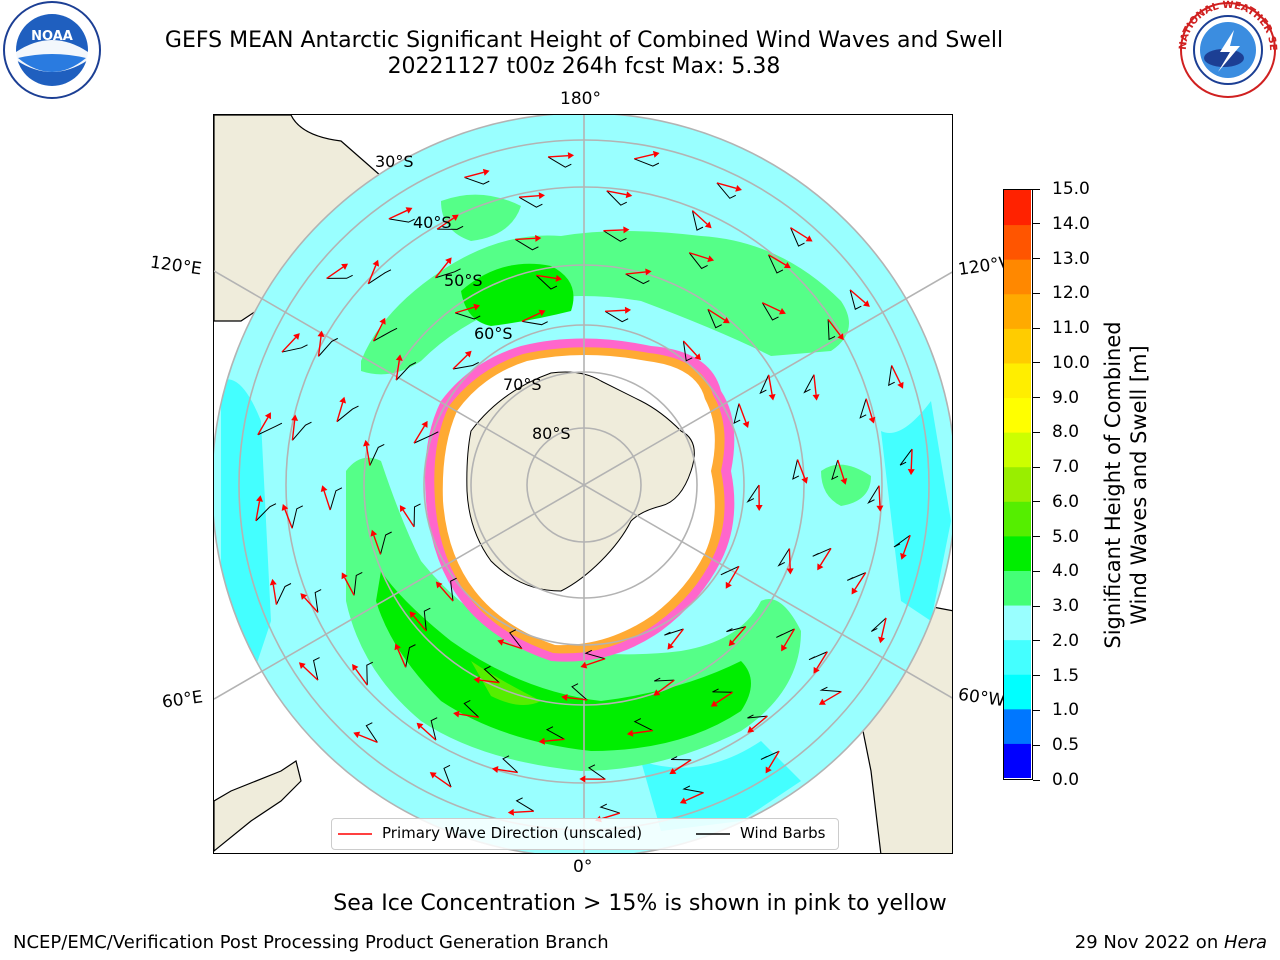  What do you see at coordinates (1071, 258) in the screenshot?
I see `colorbar-tick-label: 13.0` at bounding box center [1071, 258].